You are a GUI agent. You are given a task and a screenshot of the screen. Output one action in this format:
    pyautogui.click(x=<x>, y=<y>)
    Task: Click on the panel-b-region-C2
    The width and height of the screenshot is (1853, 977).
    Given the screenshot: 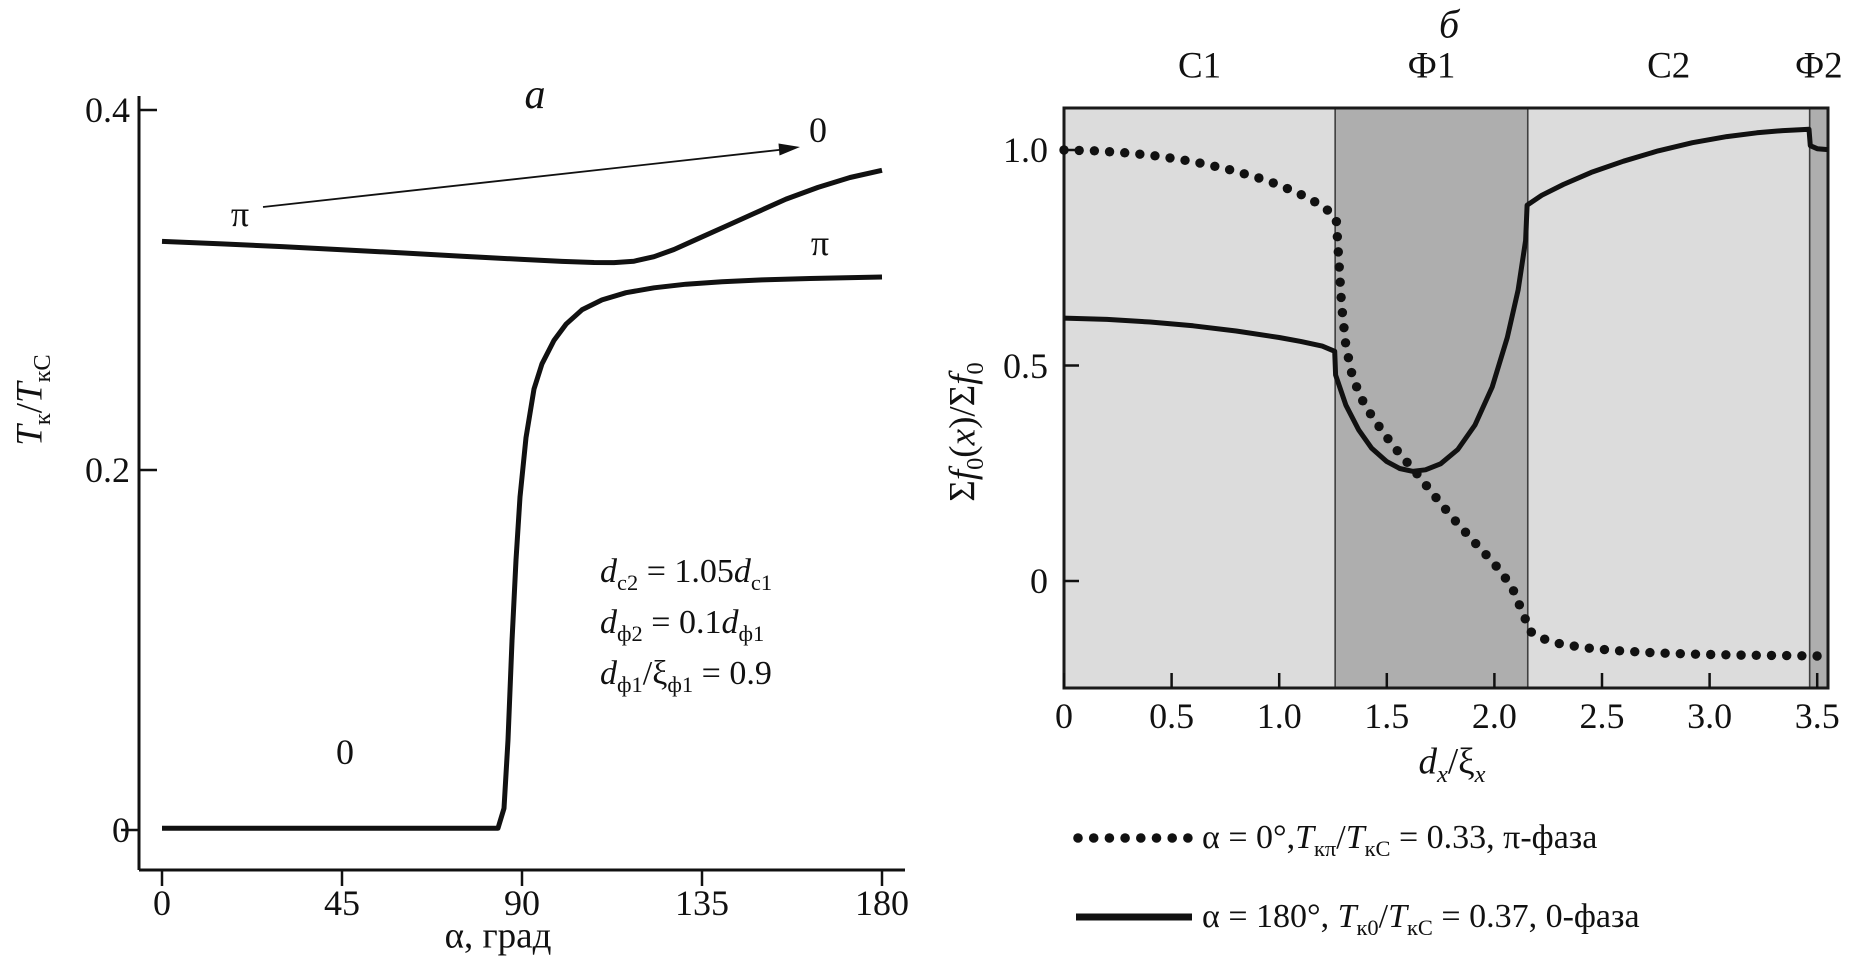 What is the action you would take?
    pyautogui.click(x=1668, y=398)
    